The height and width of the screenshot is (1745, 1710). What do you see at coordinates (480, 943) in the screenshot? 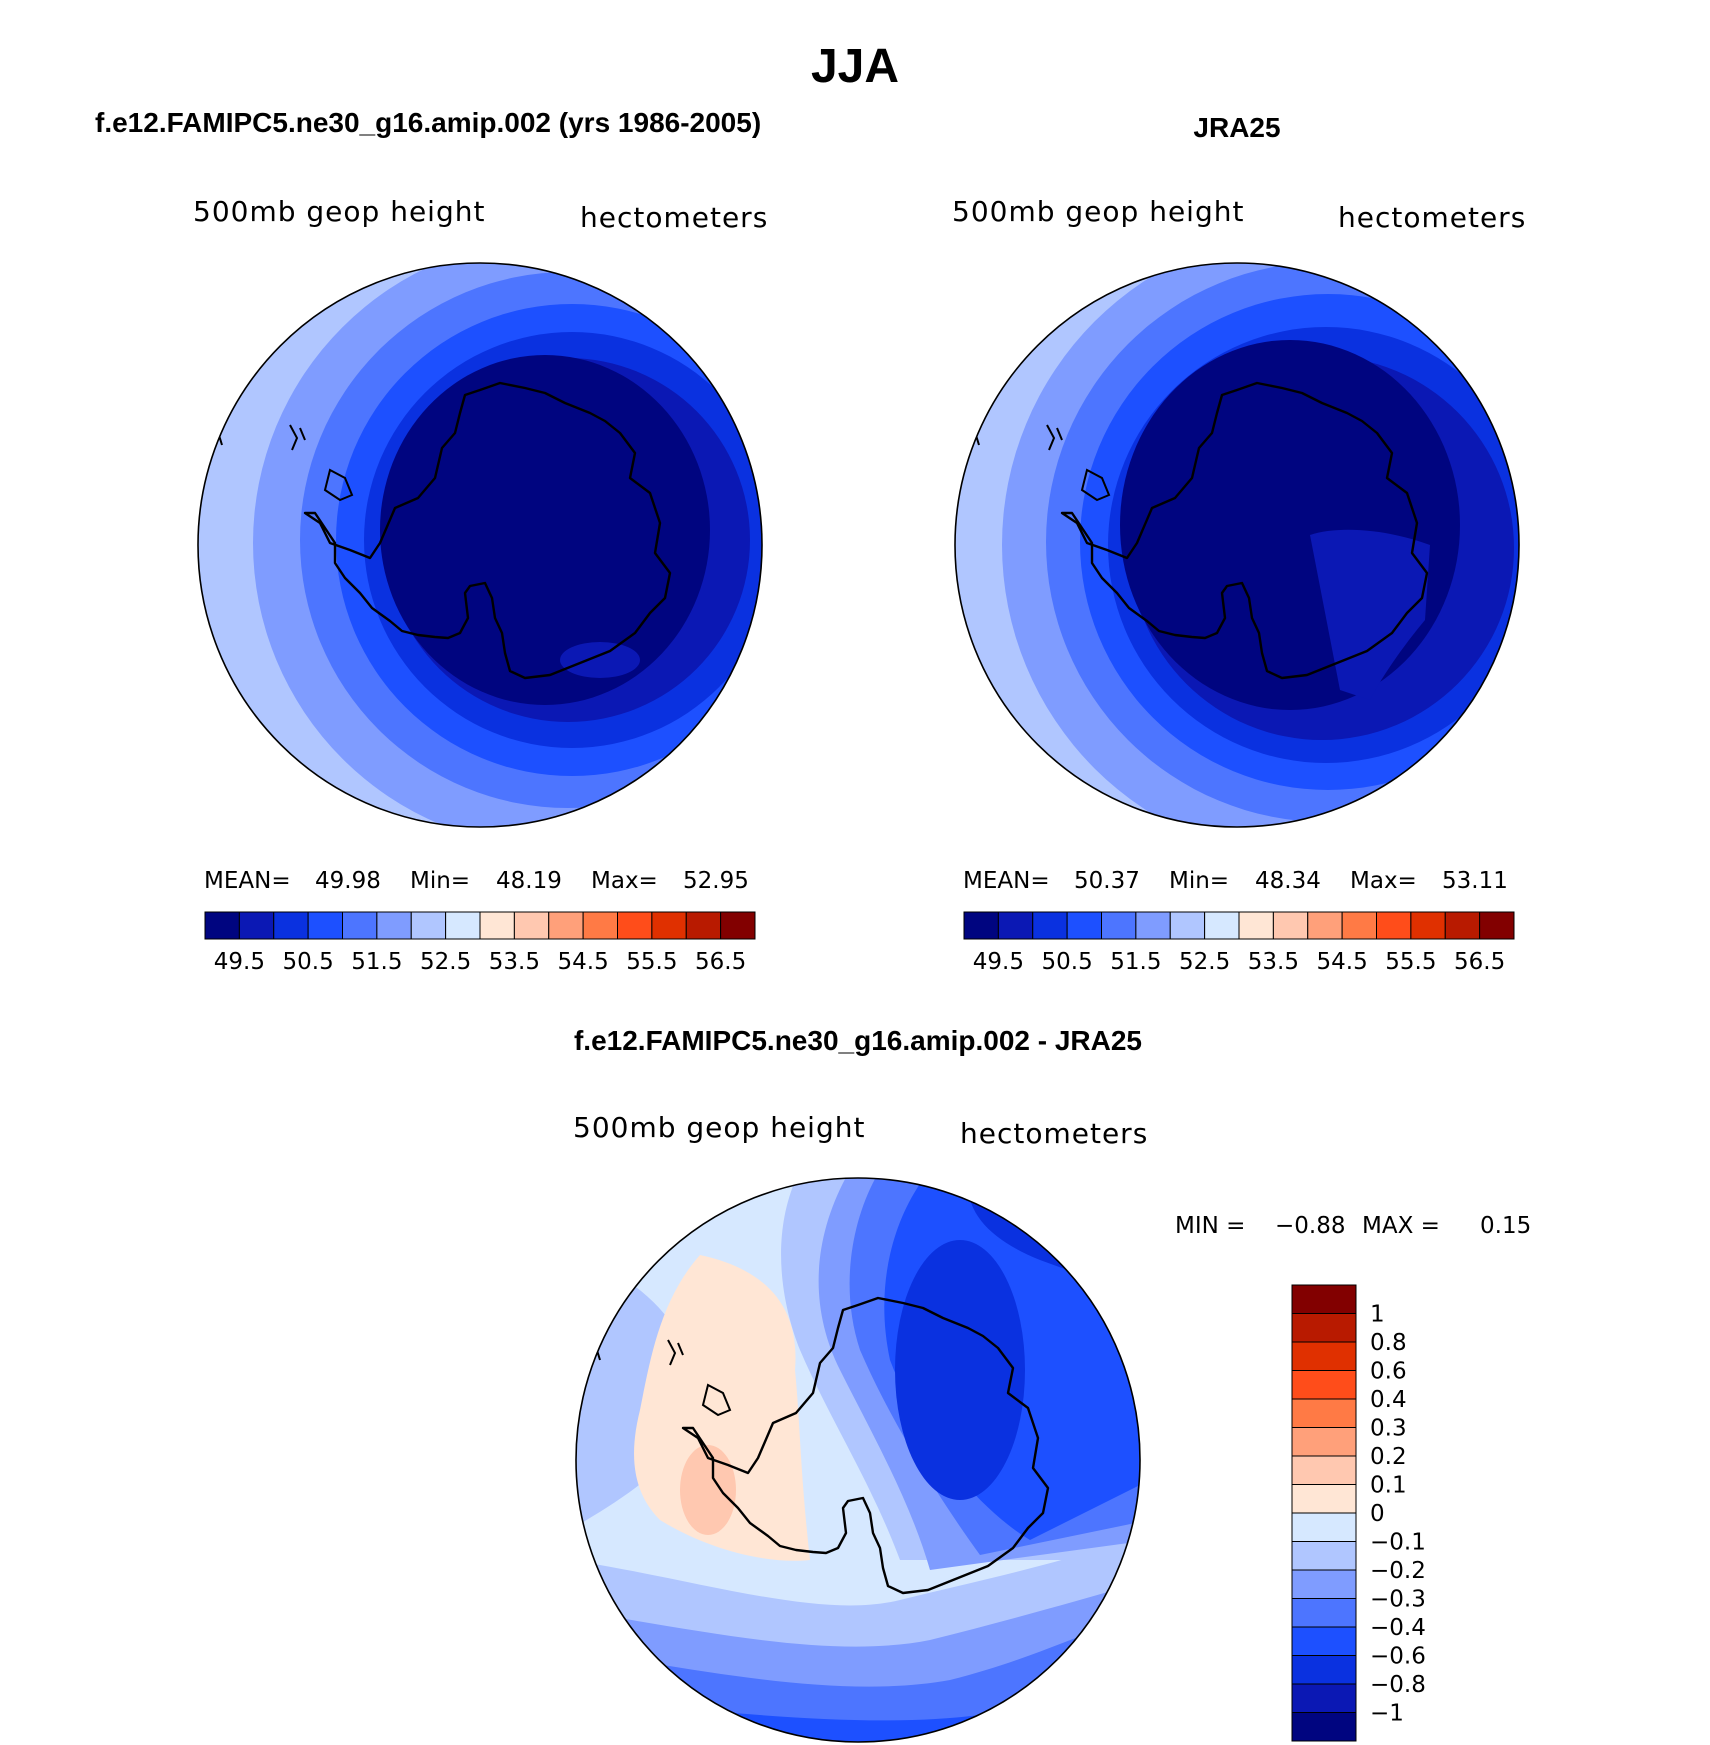
I see `panel-model-colorbar: 49.5 50.5 51.5 52.5 53.5 54.5 55.5 56.5` at bounding box center [480, 943].